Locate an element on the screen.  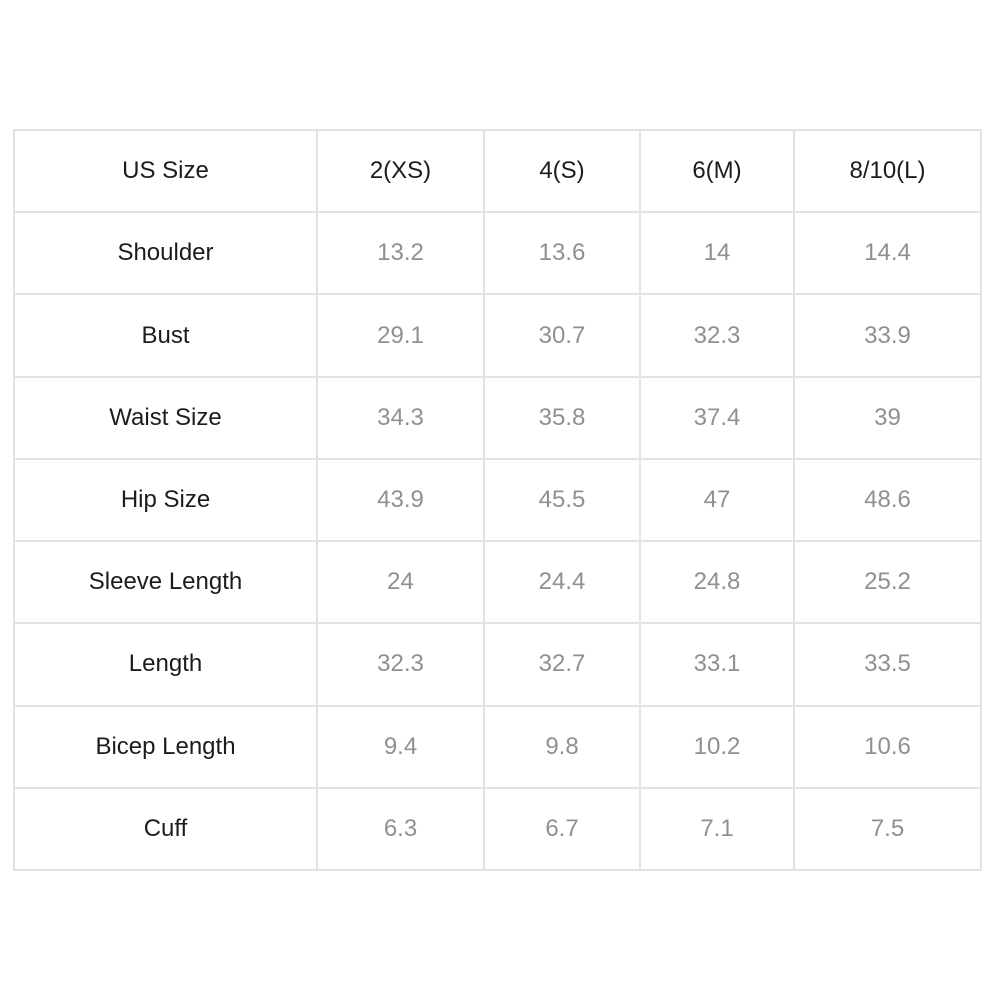
value-cell: 32.7 is located at coordinates (562, 664).